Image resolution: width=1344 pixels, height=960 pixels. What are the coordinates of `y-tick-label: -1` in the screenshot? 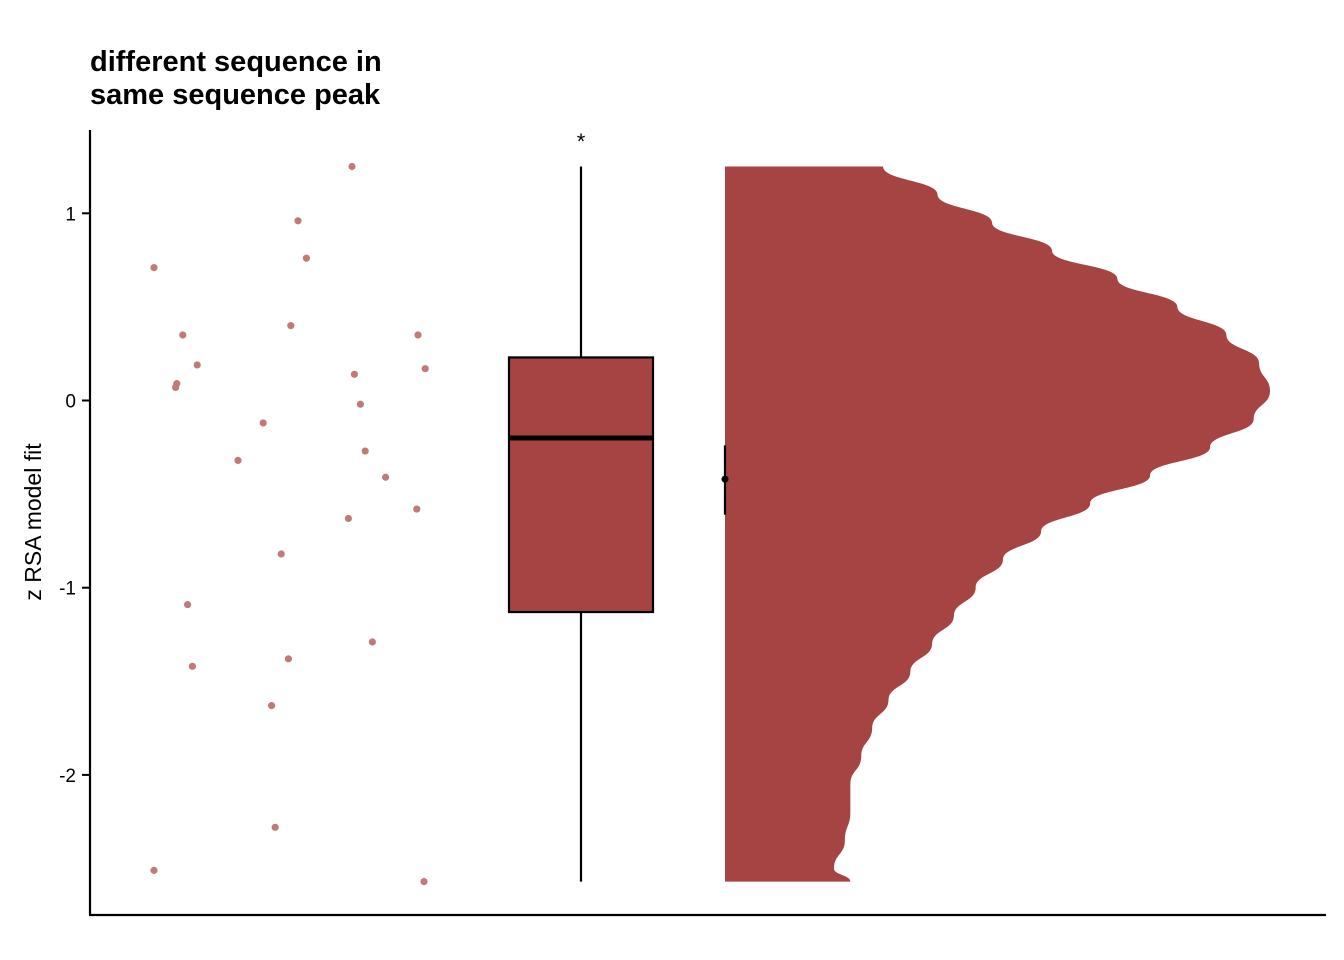 It's located at (67, 589).